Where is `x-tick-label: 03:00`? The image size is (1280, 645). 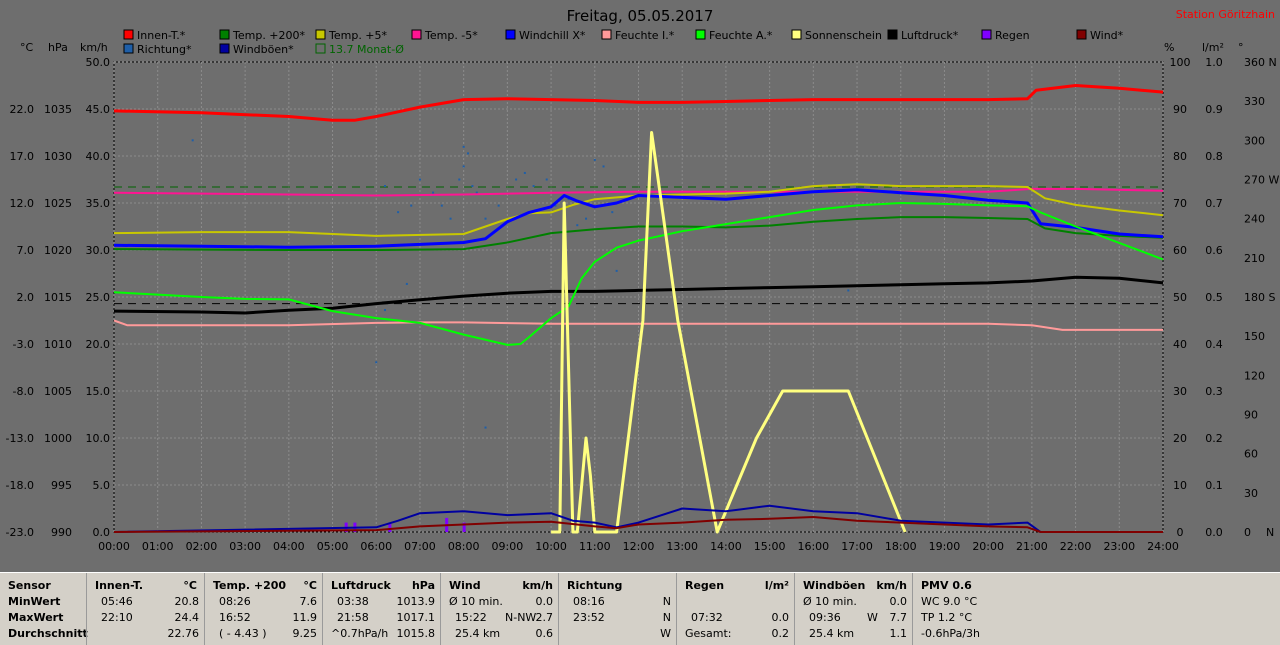
x-tick-label: 03:00 is located at coordinates (245, 546).